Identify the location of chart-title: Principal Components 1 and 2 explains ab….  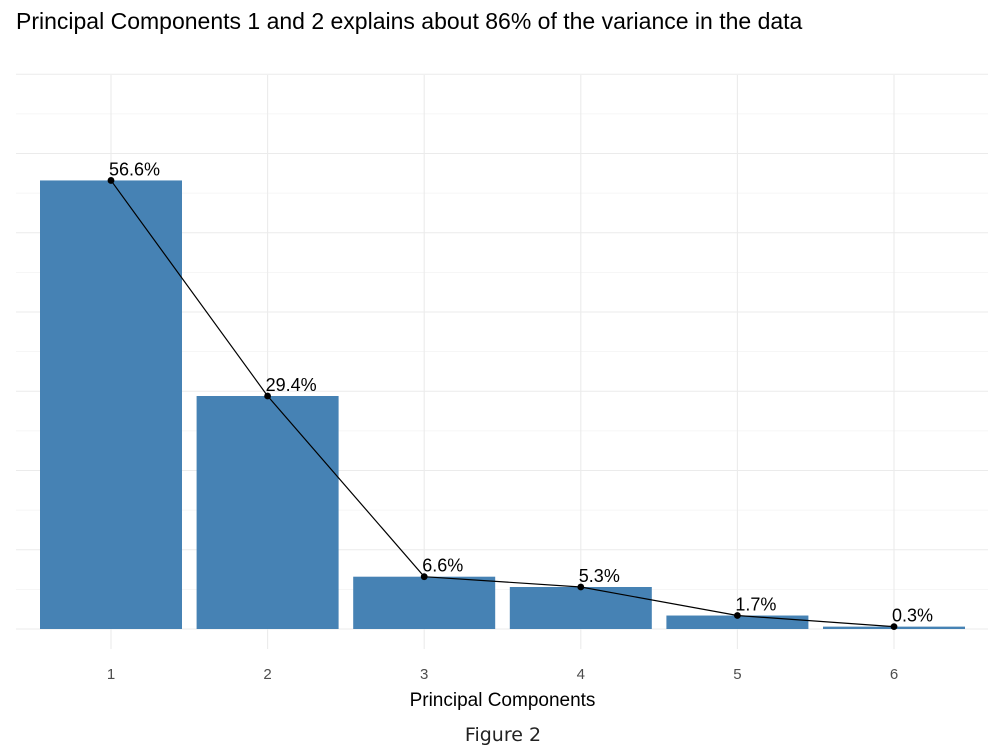
(409, 21).